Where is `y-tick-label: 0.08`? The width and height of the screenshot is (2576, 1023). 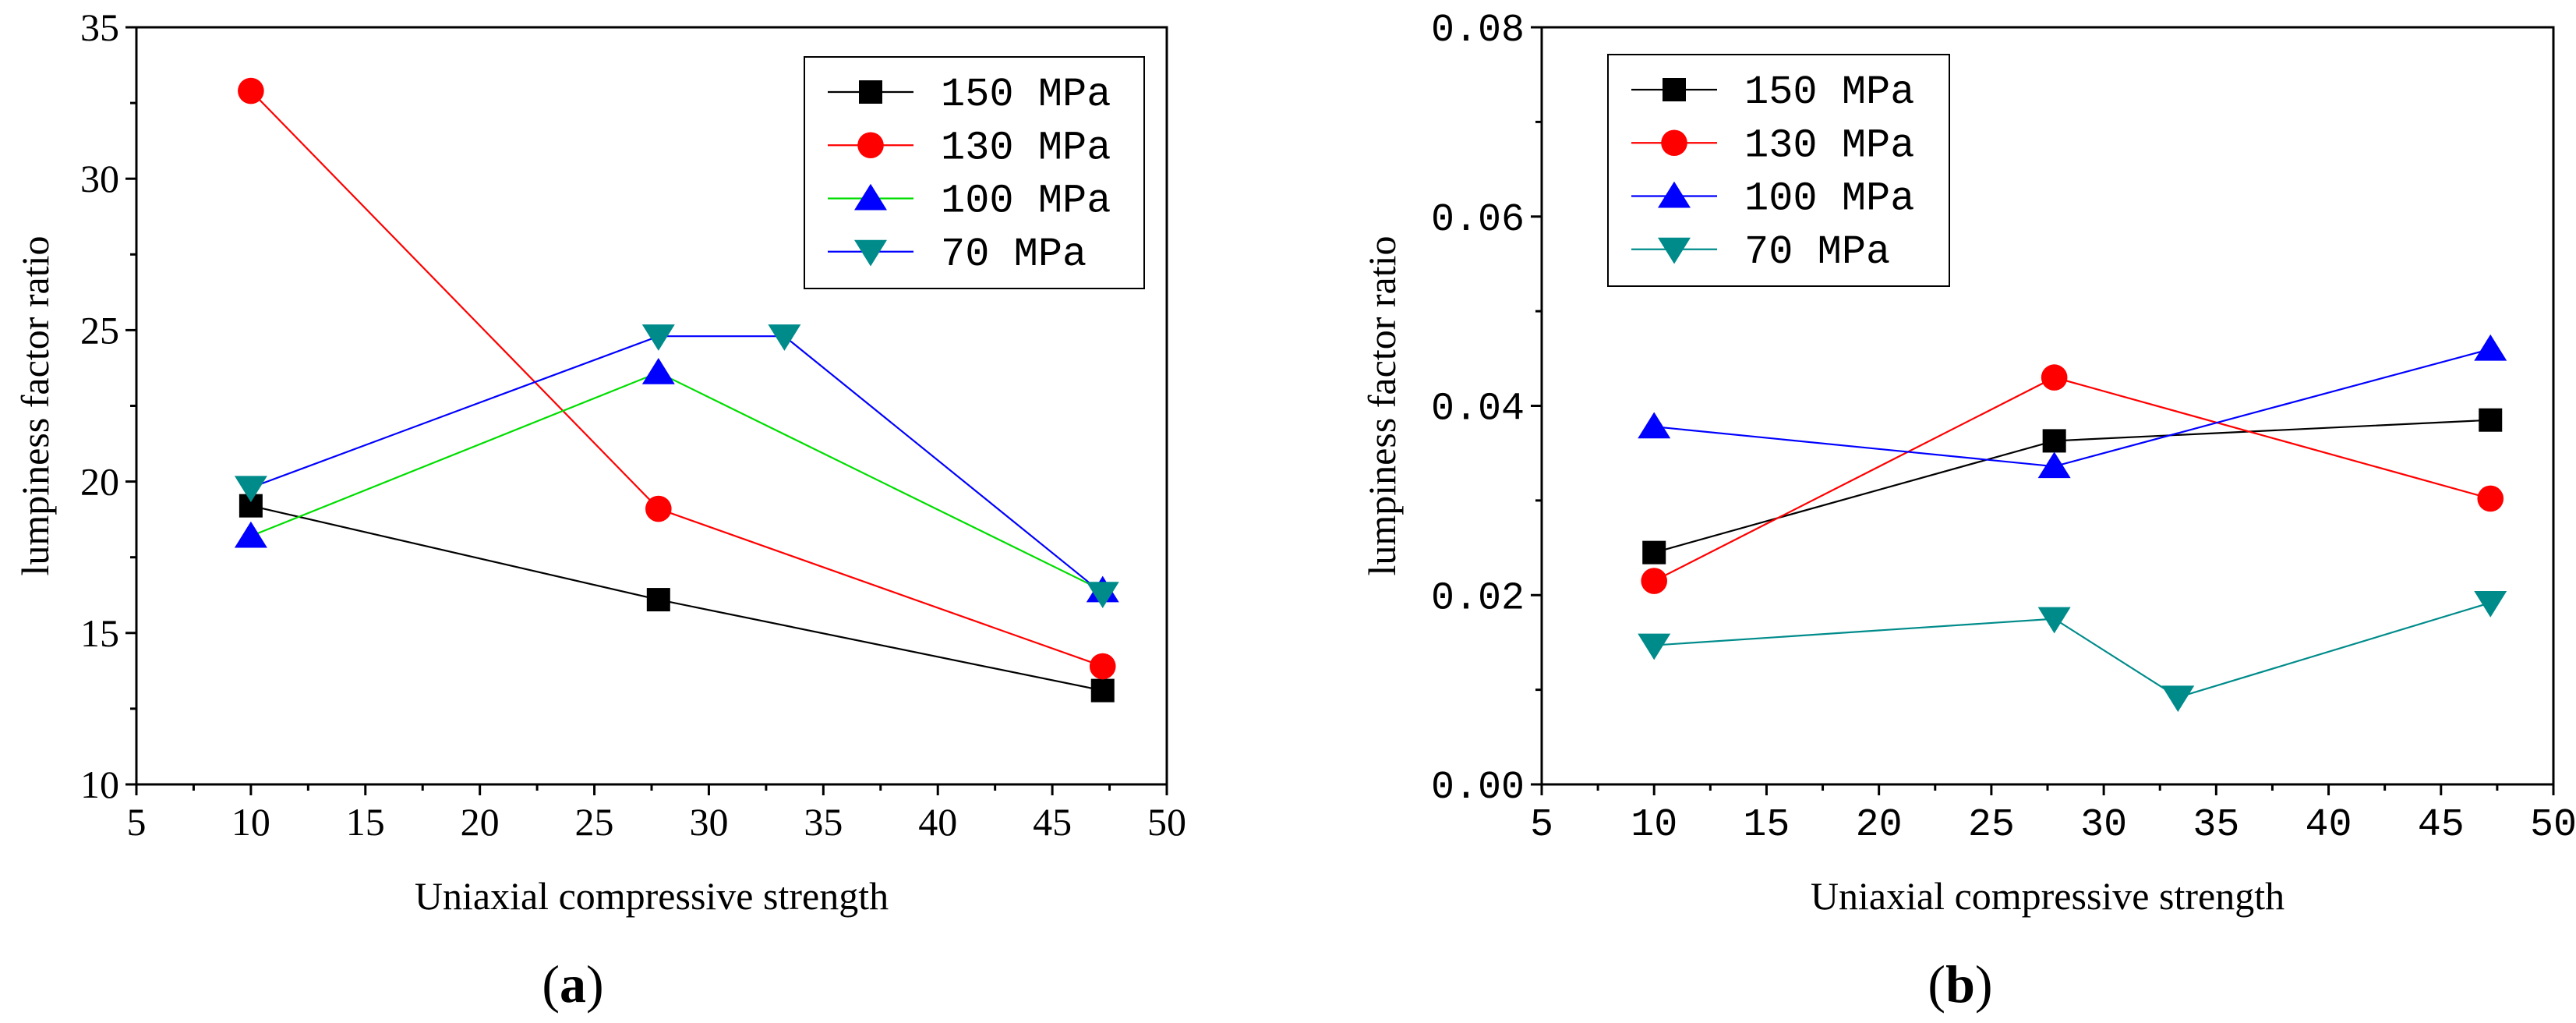 y-tick-label: 0.08 is located at coordinates (1478, 31).